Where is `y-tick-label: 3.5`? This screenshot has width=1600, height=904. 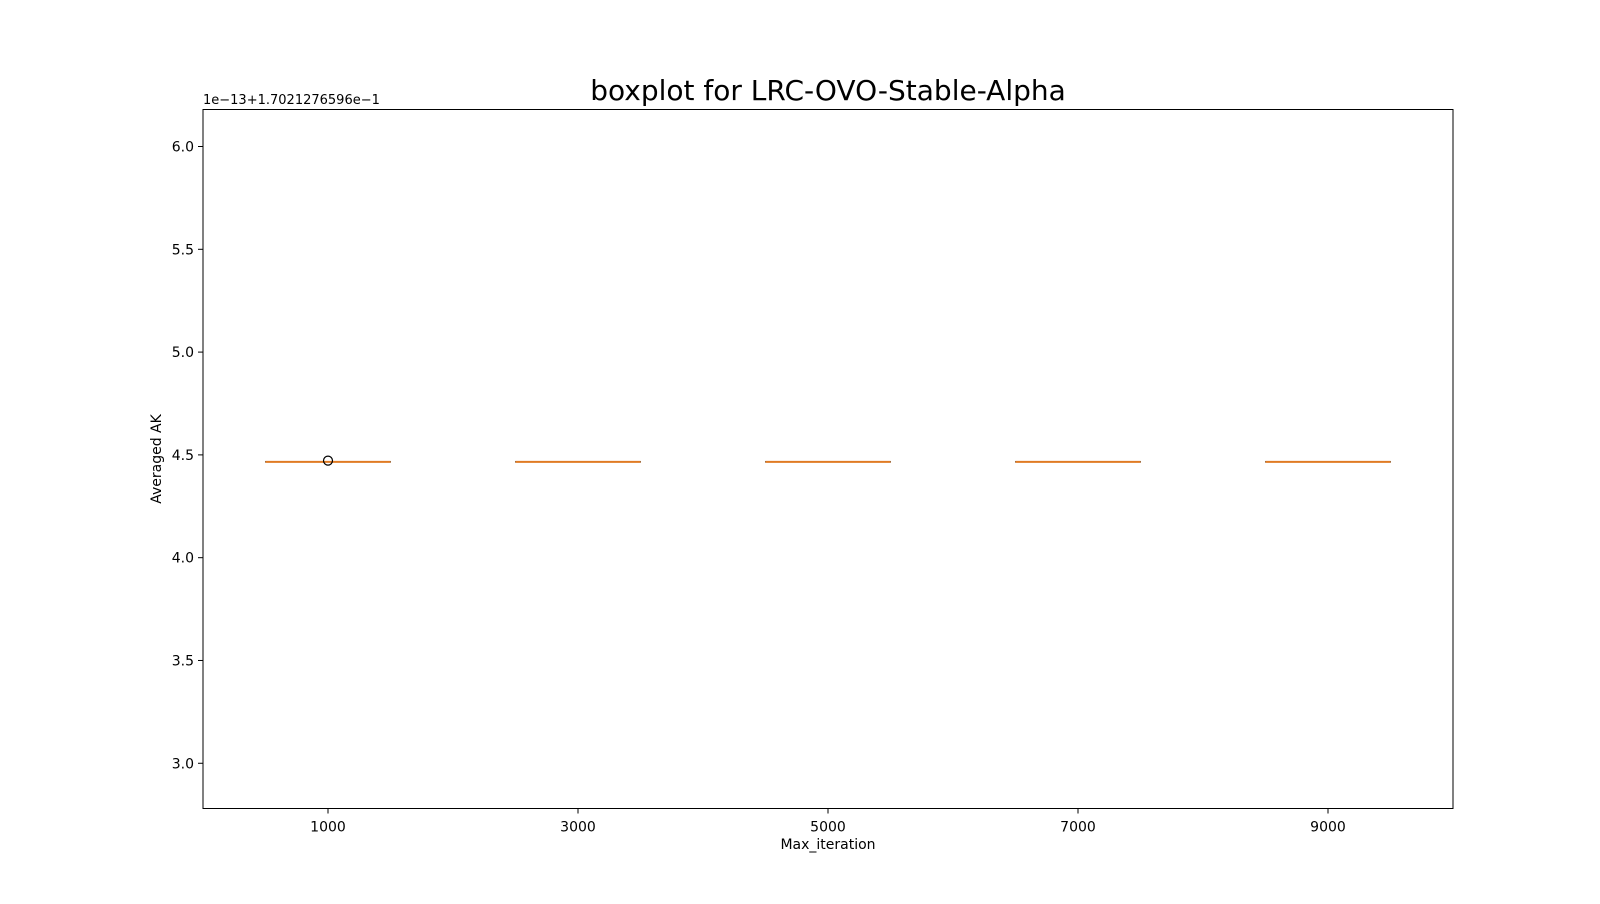
y-tick-label: 3.5 is located at coordinates (183, 661).